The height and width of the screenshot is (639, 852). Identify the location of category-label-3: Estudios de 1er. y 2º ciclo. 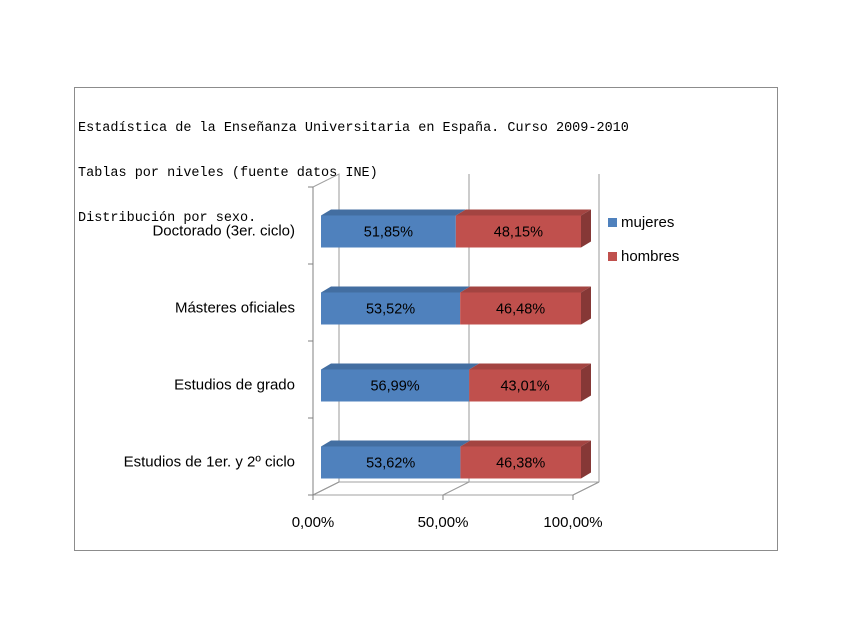
(209, 462).